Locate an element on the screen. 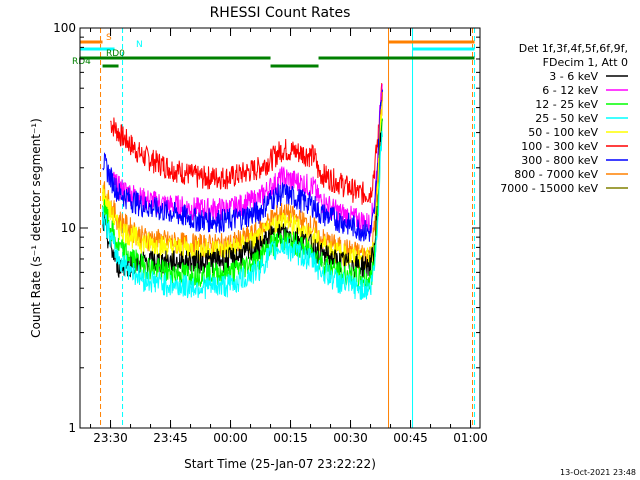  chart-title: RHESSI Count Rates is located at coordinates (280, 13).